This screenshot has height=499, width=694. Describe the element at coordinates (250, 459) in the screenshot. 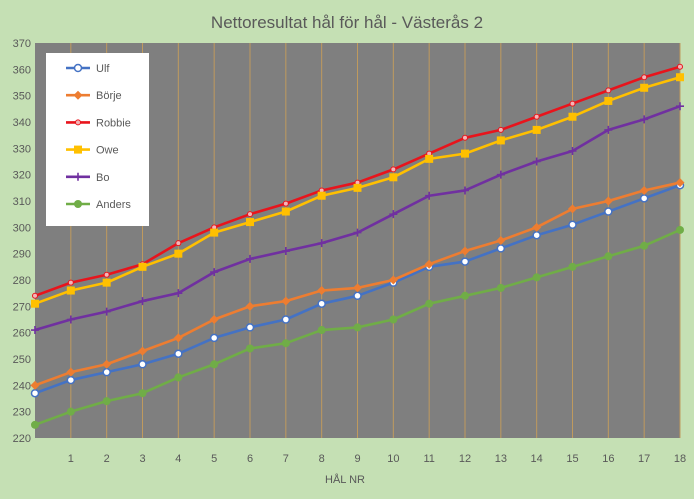

I see `x-tick-label: 6` at that location.